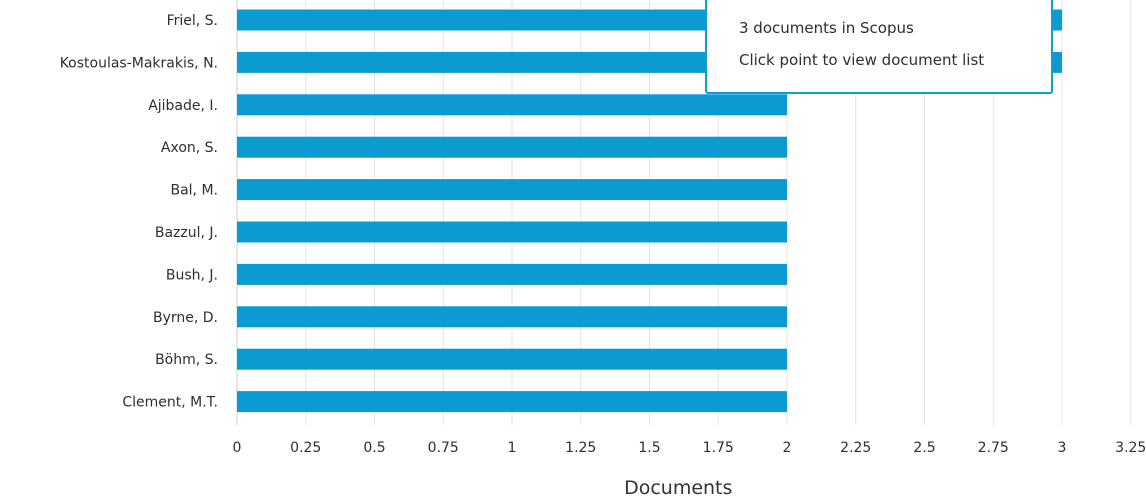 This screenshot has width=1146, height=498. What do you see at coordinates (862, 60) in the screenshot?
I see `tooltip-click-hint: Click point to view document list` at bounding box center [862, 60].